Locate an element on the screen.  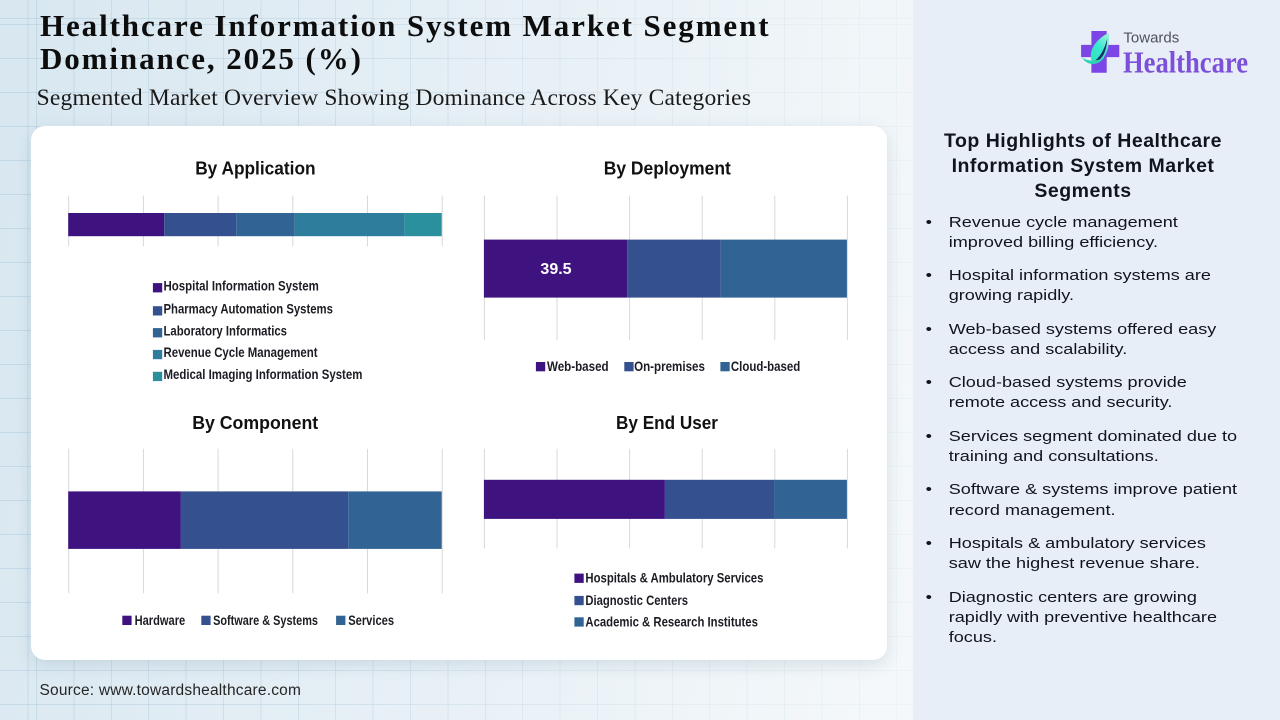
svg-text: By Deployment is located at coordinates (667, 169).